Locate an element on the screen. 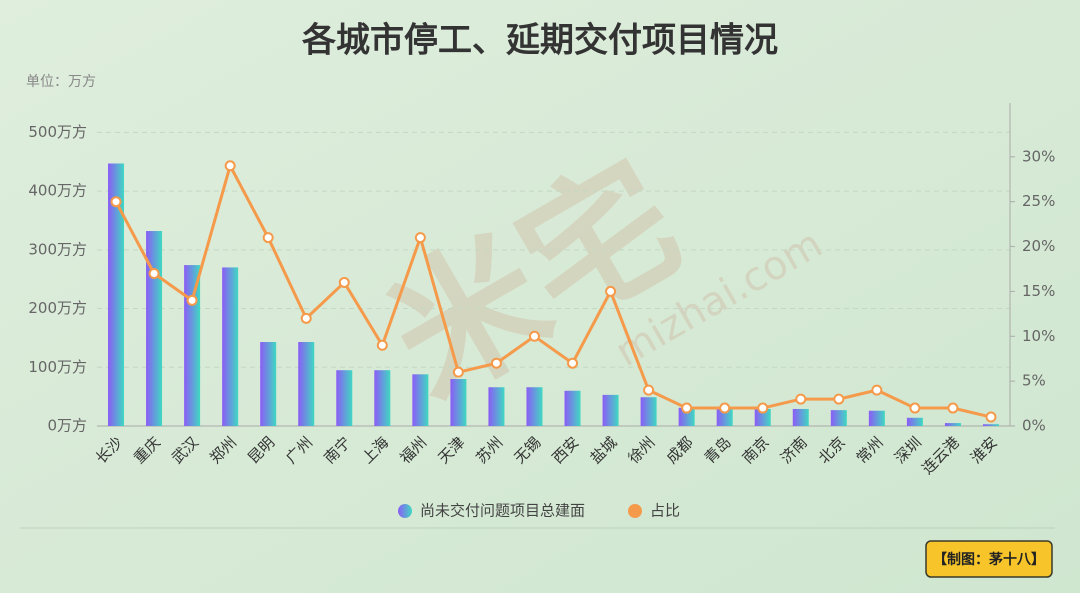 The image size is (1080, 593). y2-tick-label: 10% is located at coordinates (1038, 336).